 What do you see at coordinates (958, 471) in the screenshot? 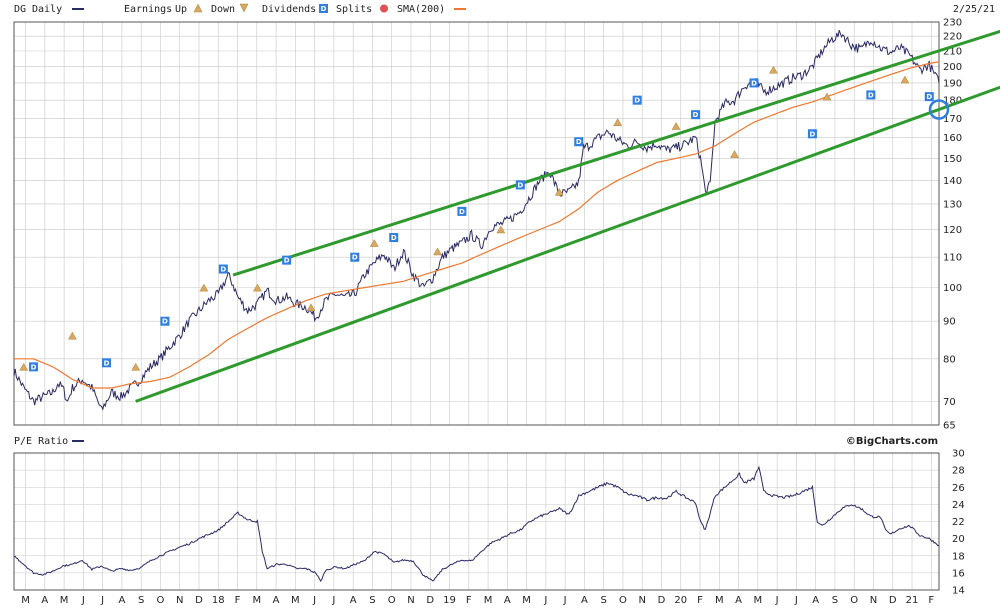
I see `pe-y-tick-label: 28` at bounding box center [958, 471].